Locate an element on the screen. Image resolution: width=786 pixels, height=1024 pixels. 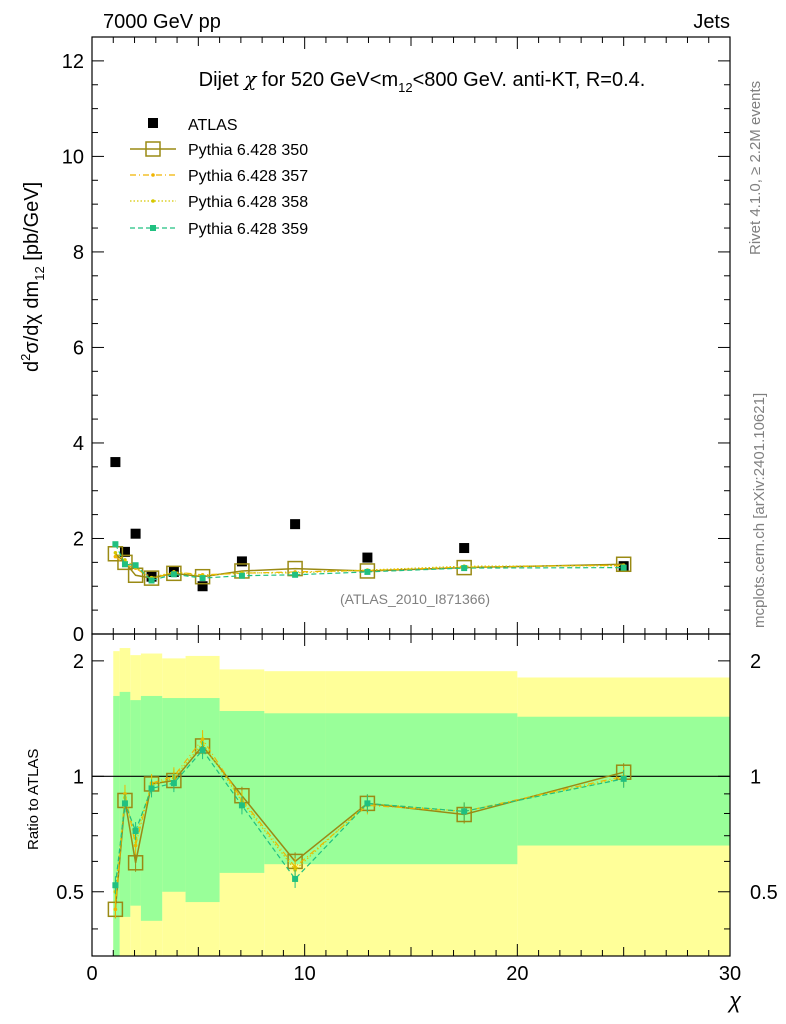
mcplots-site-label: mcplots.cern.ch [arXiv:2401.10621] is located at coordinates (759, 510).